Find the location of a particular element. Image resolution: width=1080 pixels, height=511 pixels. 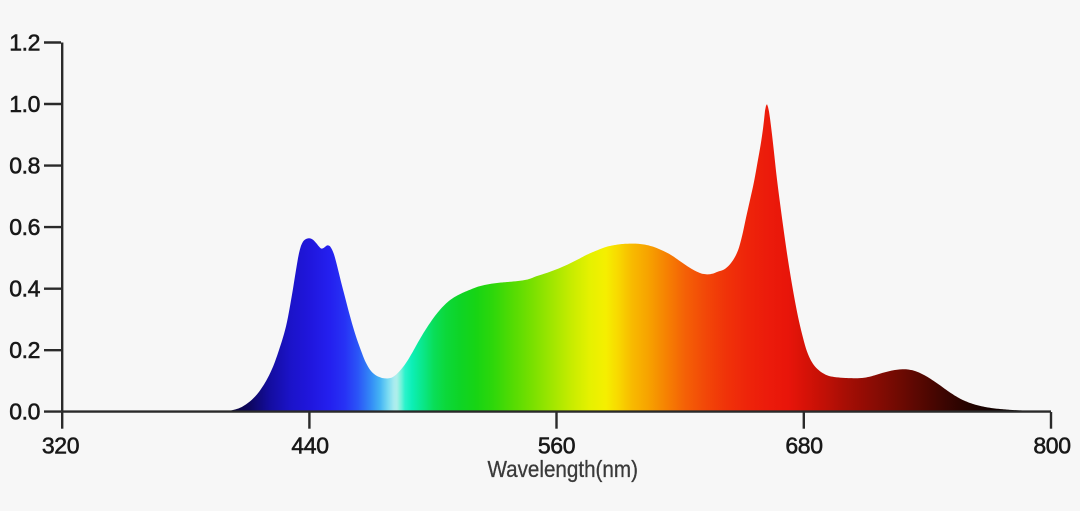

svg-text: 0.6 is located at coordinates (24, 227).